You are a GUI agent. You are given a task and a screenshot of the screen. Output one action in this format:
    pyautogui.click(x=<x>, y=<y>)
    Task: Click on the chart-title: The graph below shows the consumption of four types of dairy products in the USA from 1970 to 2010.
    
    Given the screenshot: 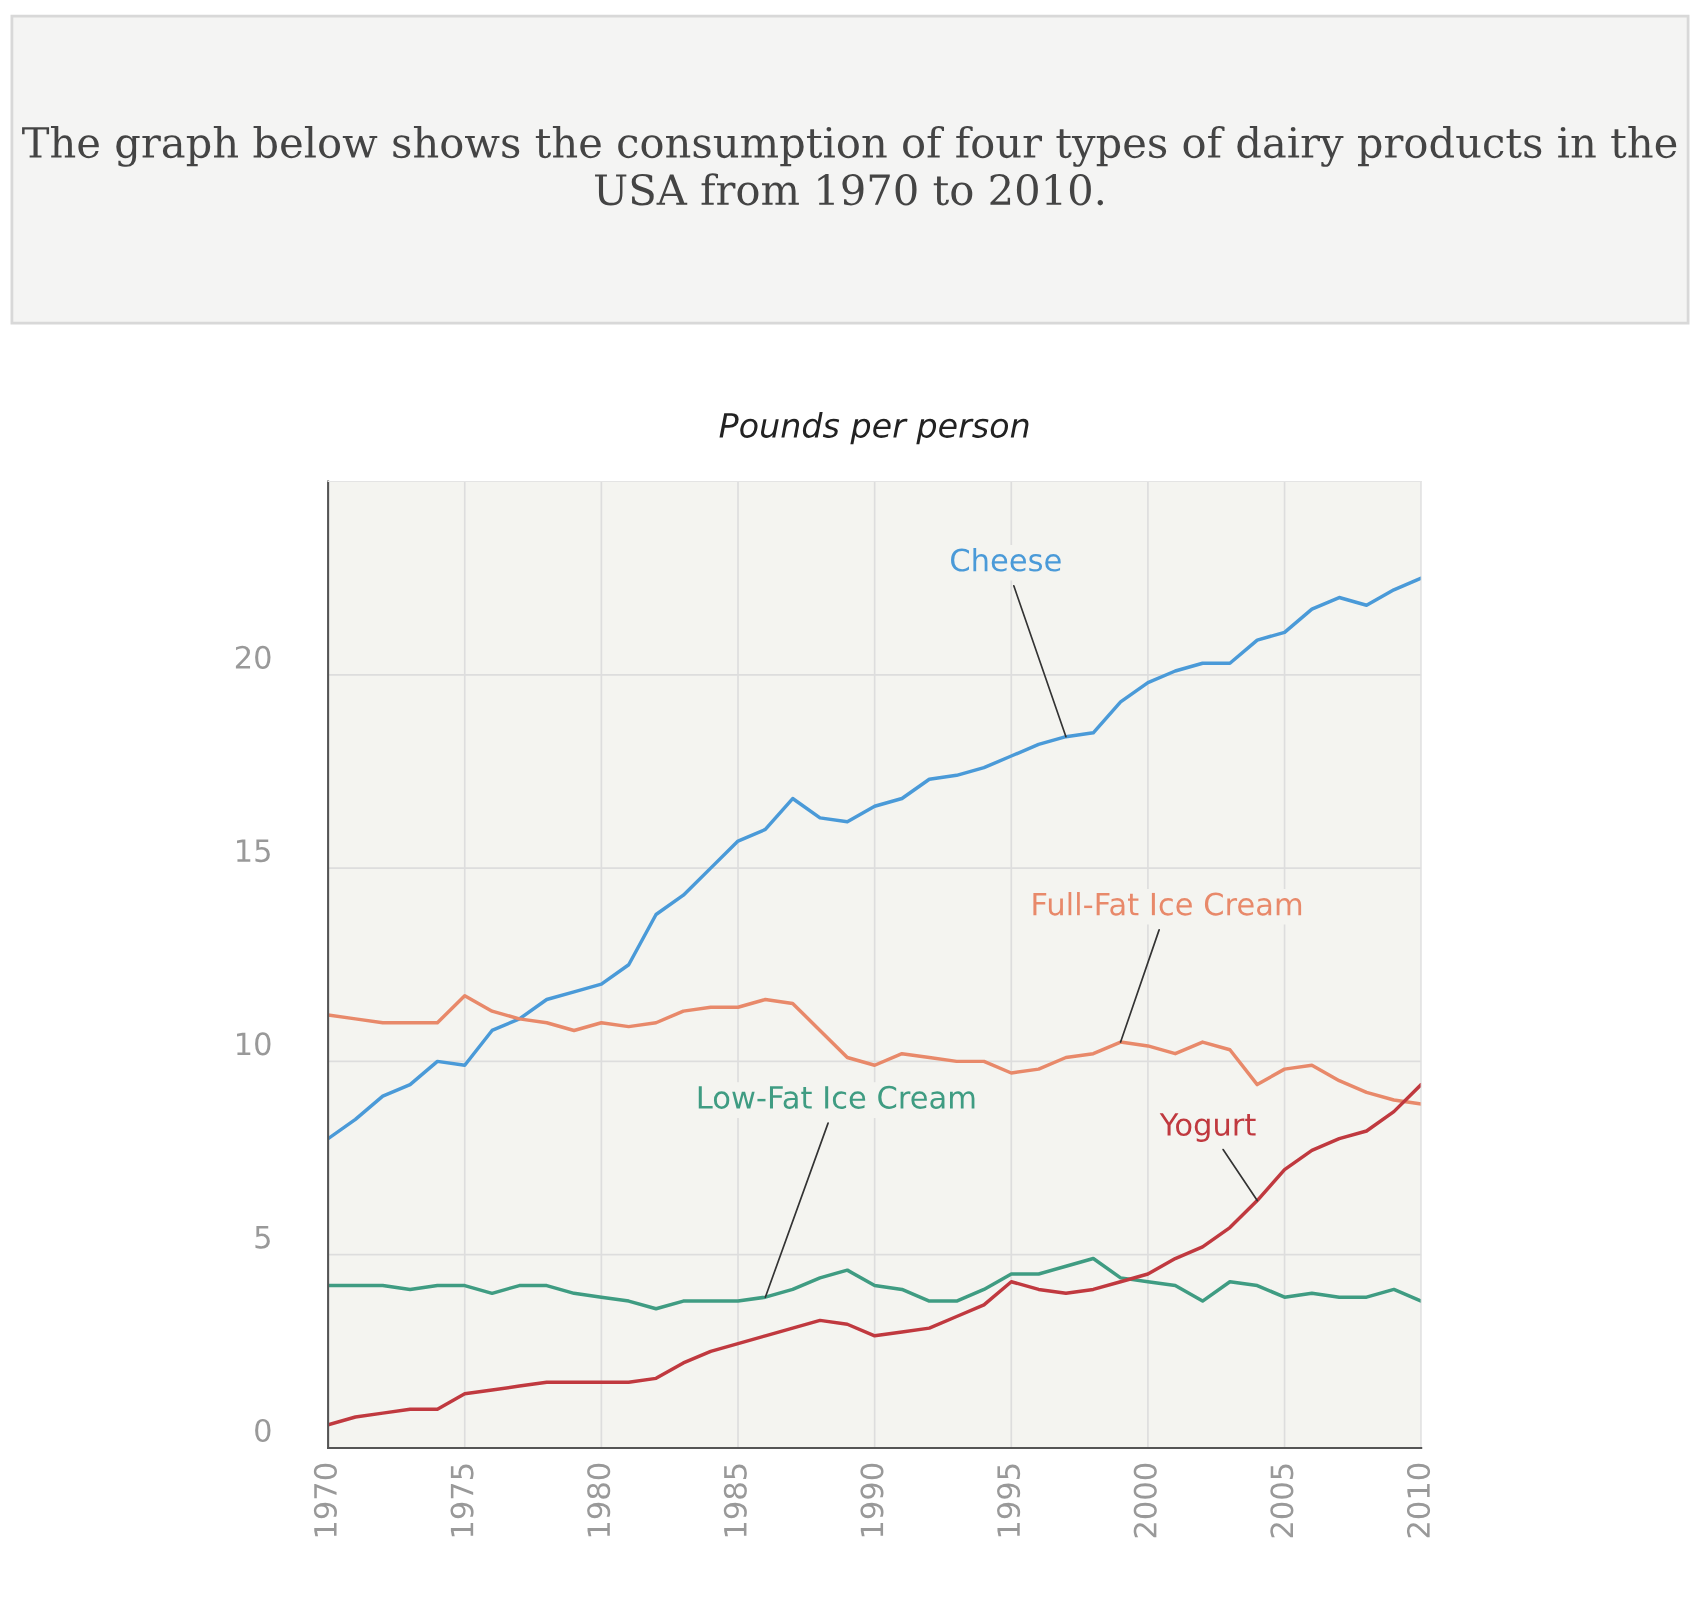 What is the action you would take?
    pyautogui.click(x=849, y=165)
    